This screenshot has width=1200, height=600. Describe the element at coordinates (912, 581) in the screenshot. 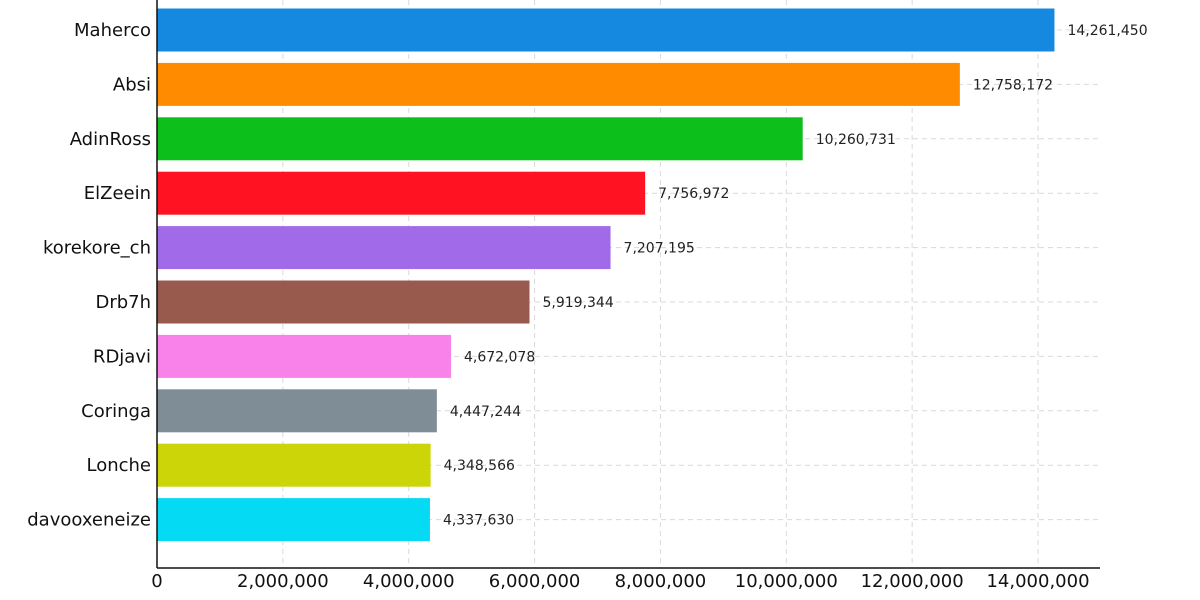

I see `x-tick-label: 12,000,000` at that location.